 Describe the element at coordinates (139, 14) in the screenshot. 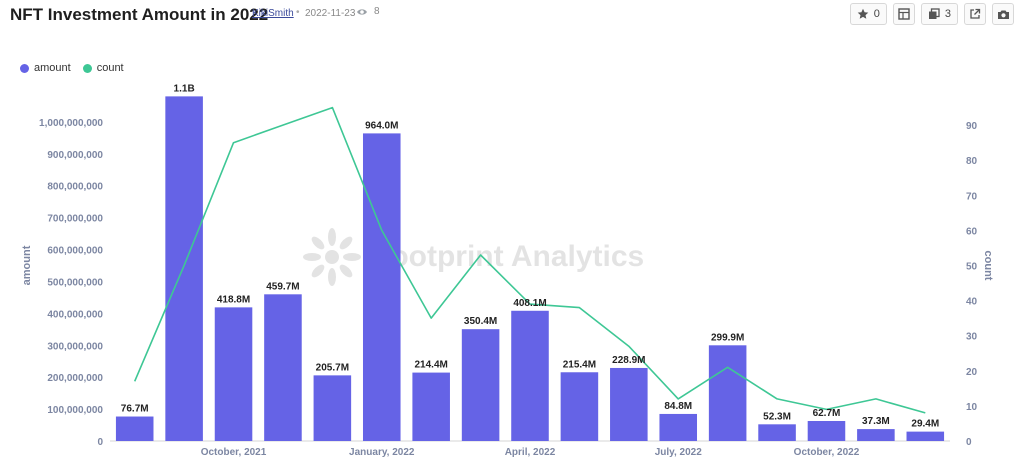

I see `chart-title: NFT Investment Amount in 2022` at that location.